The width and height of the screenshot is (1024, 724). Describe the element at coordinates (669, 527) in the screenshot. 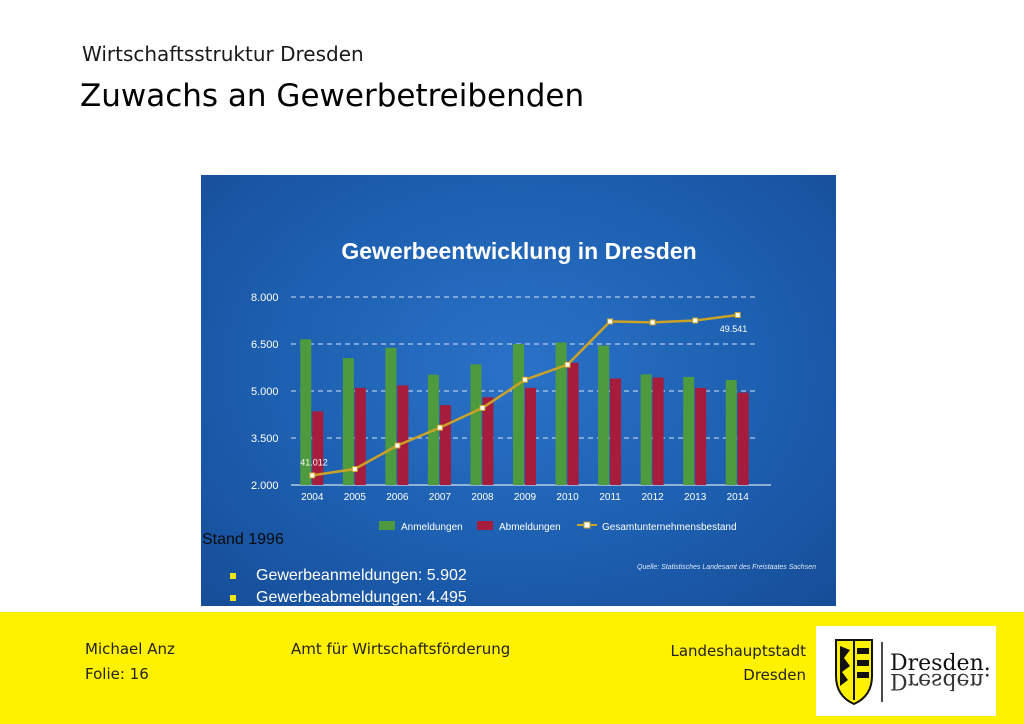

I see `legend-label-bestand: Gesamtunternehmensbestand` at that location.